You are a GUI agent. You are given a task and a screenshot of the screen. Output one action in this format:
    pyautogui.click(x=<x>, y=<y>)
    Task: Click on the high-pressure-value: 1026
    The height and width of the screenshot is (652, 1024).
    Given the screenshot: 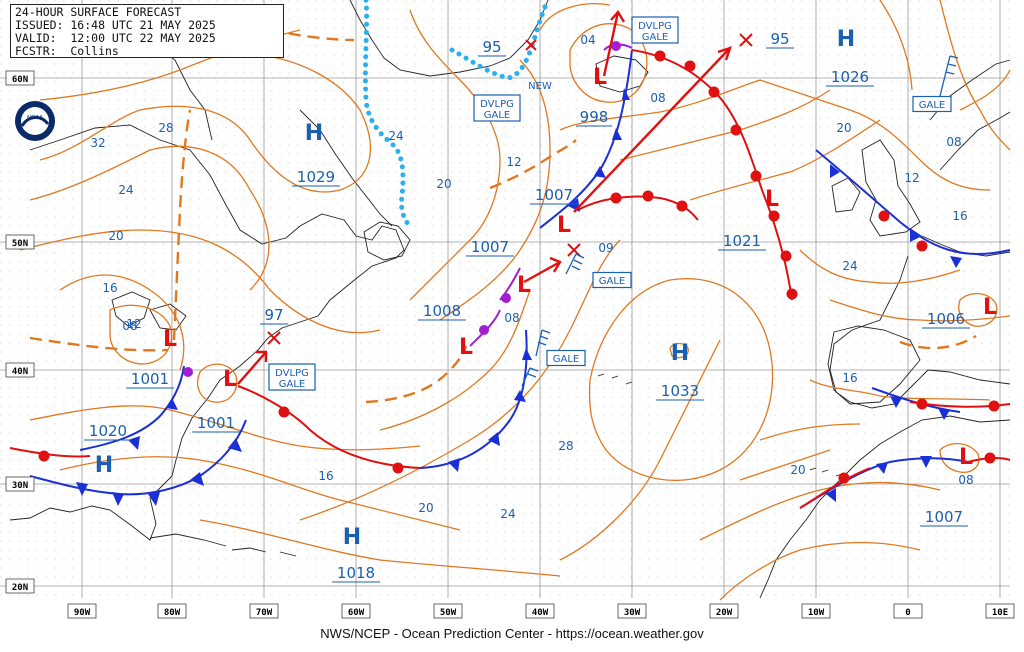 What is the action you would take?
    pyautogui.click(x=850, y=77)
    